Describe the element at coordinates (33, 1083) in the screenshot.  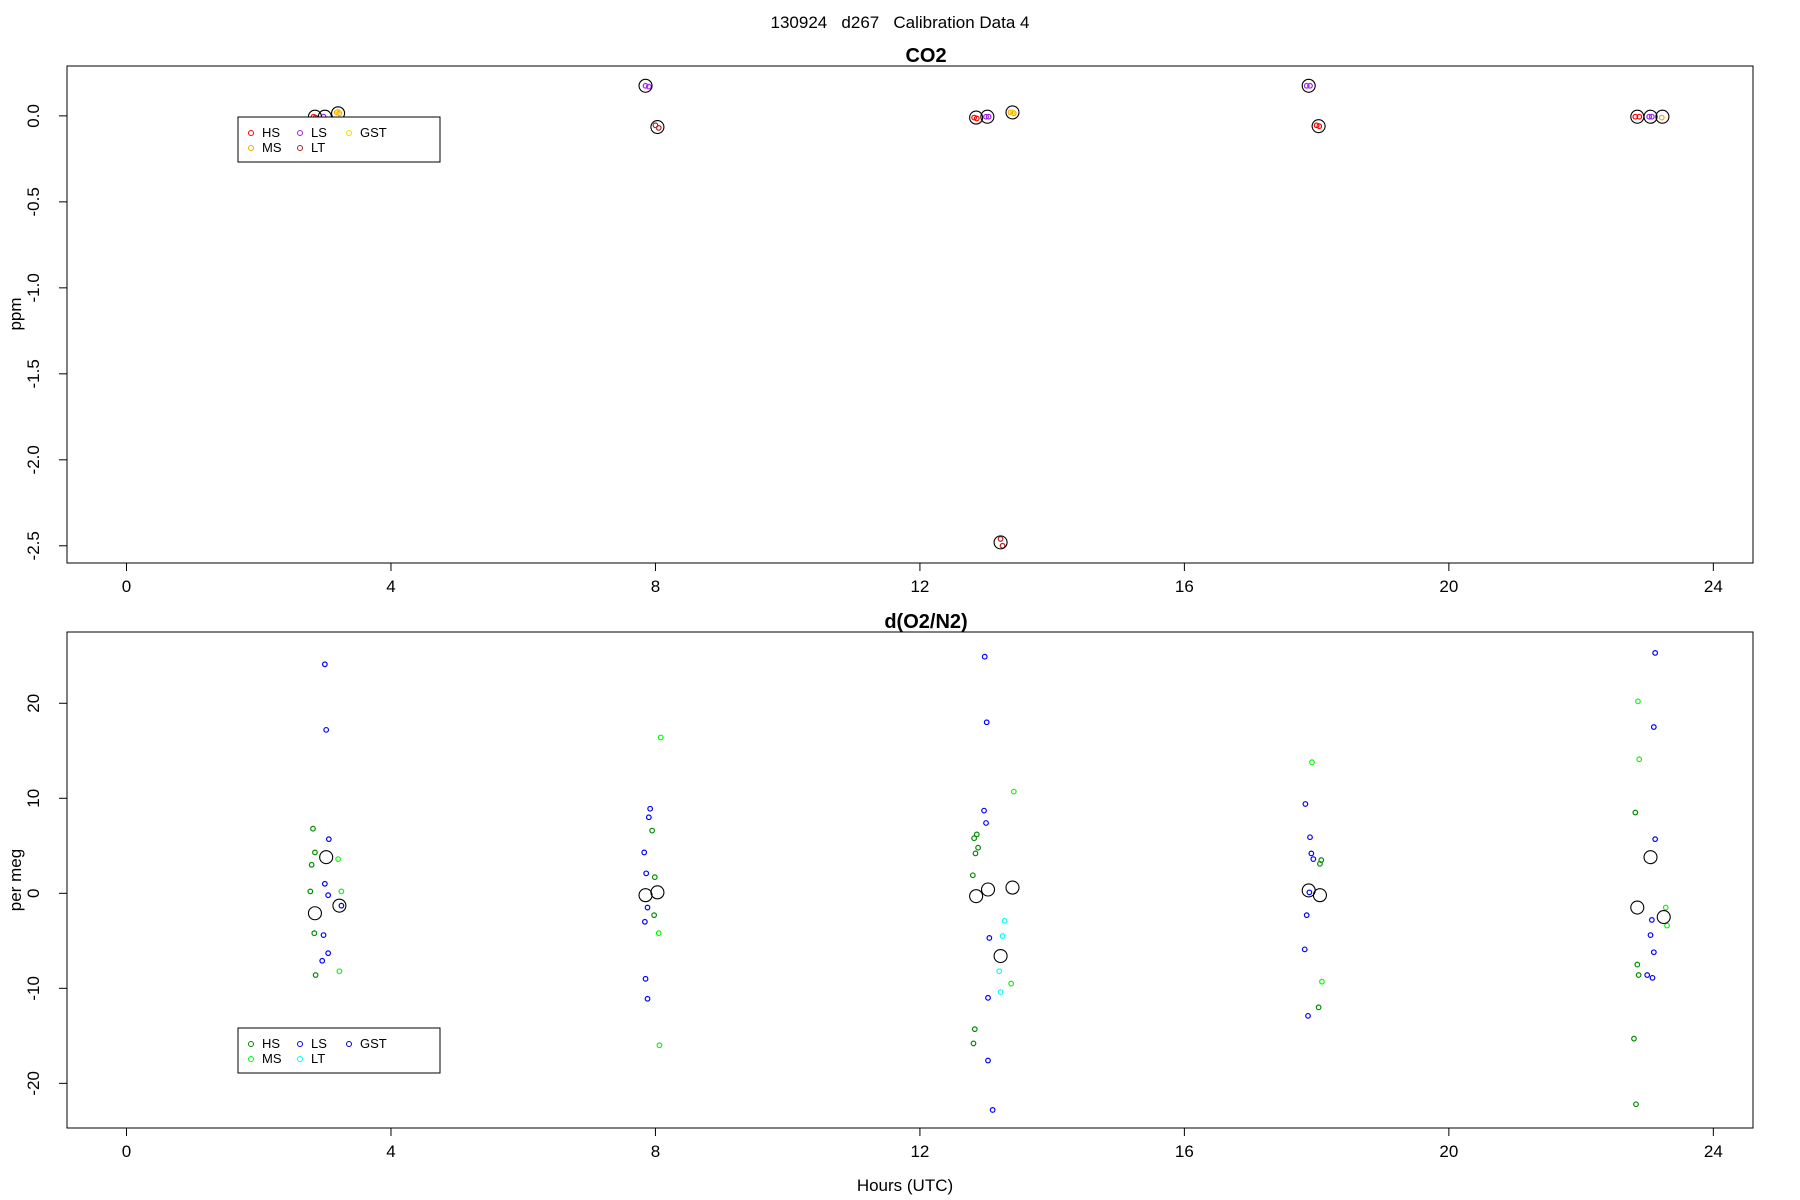
I see `o2n2-y-tick-label: -20` at that location.